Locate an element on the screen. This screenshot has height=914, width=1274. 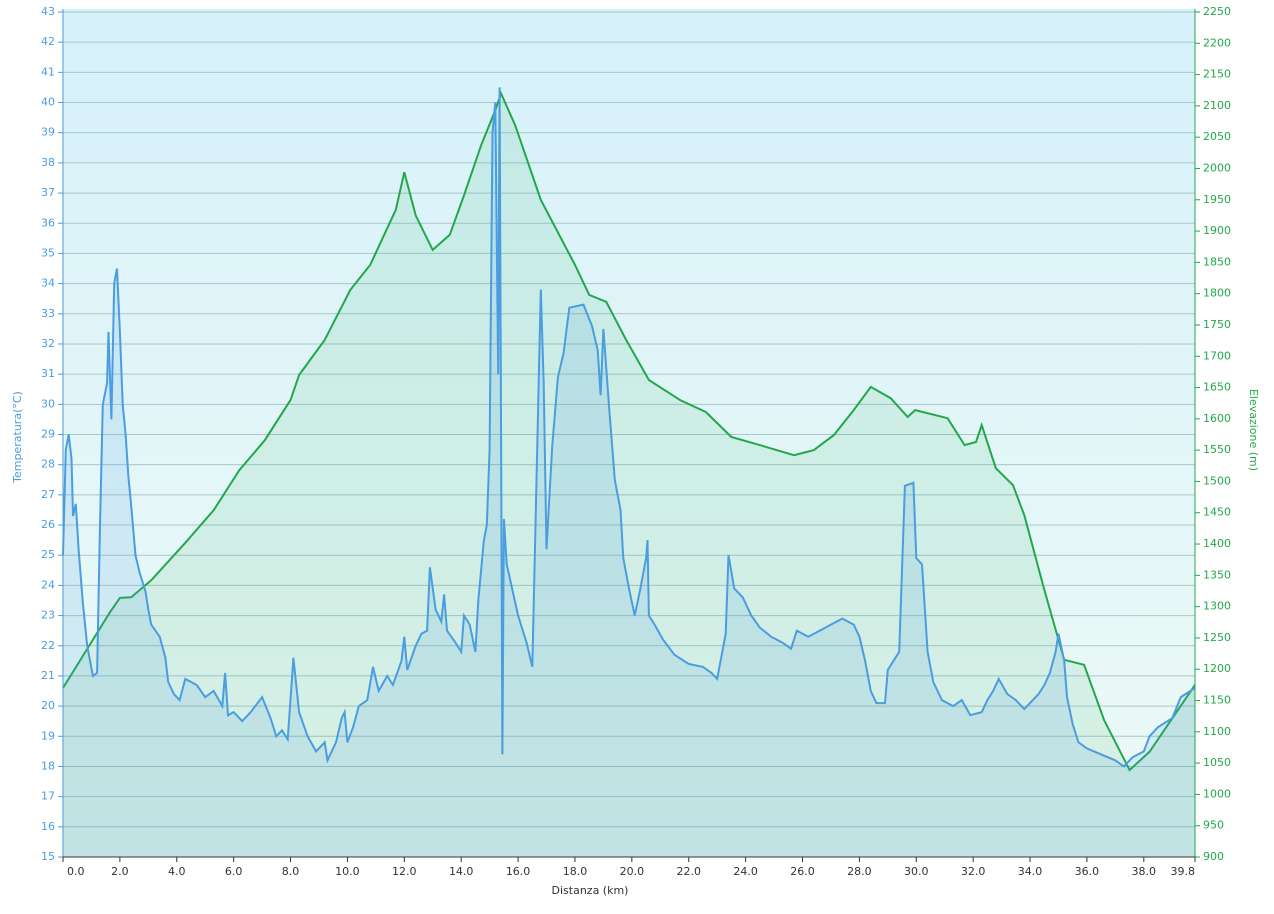
x-tick-label: 12.0 is located at coordinates (404, 871).